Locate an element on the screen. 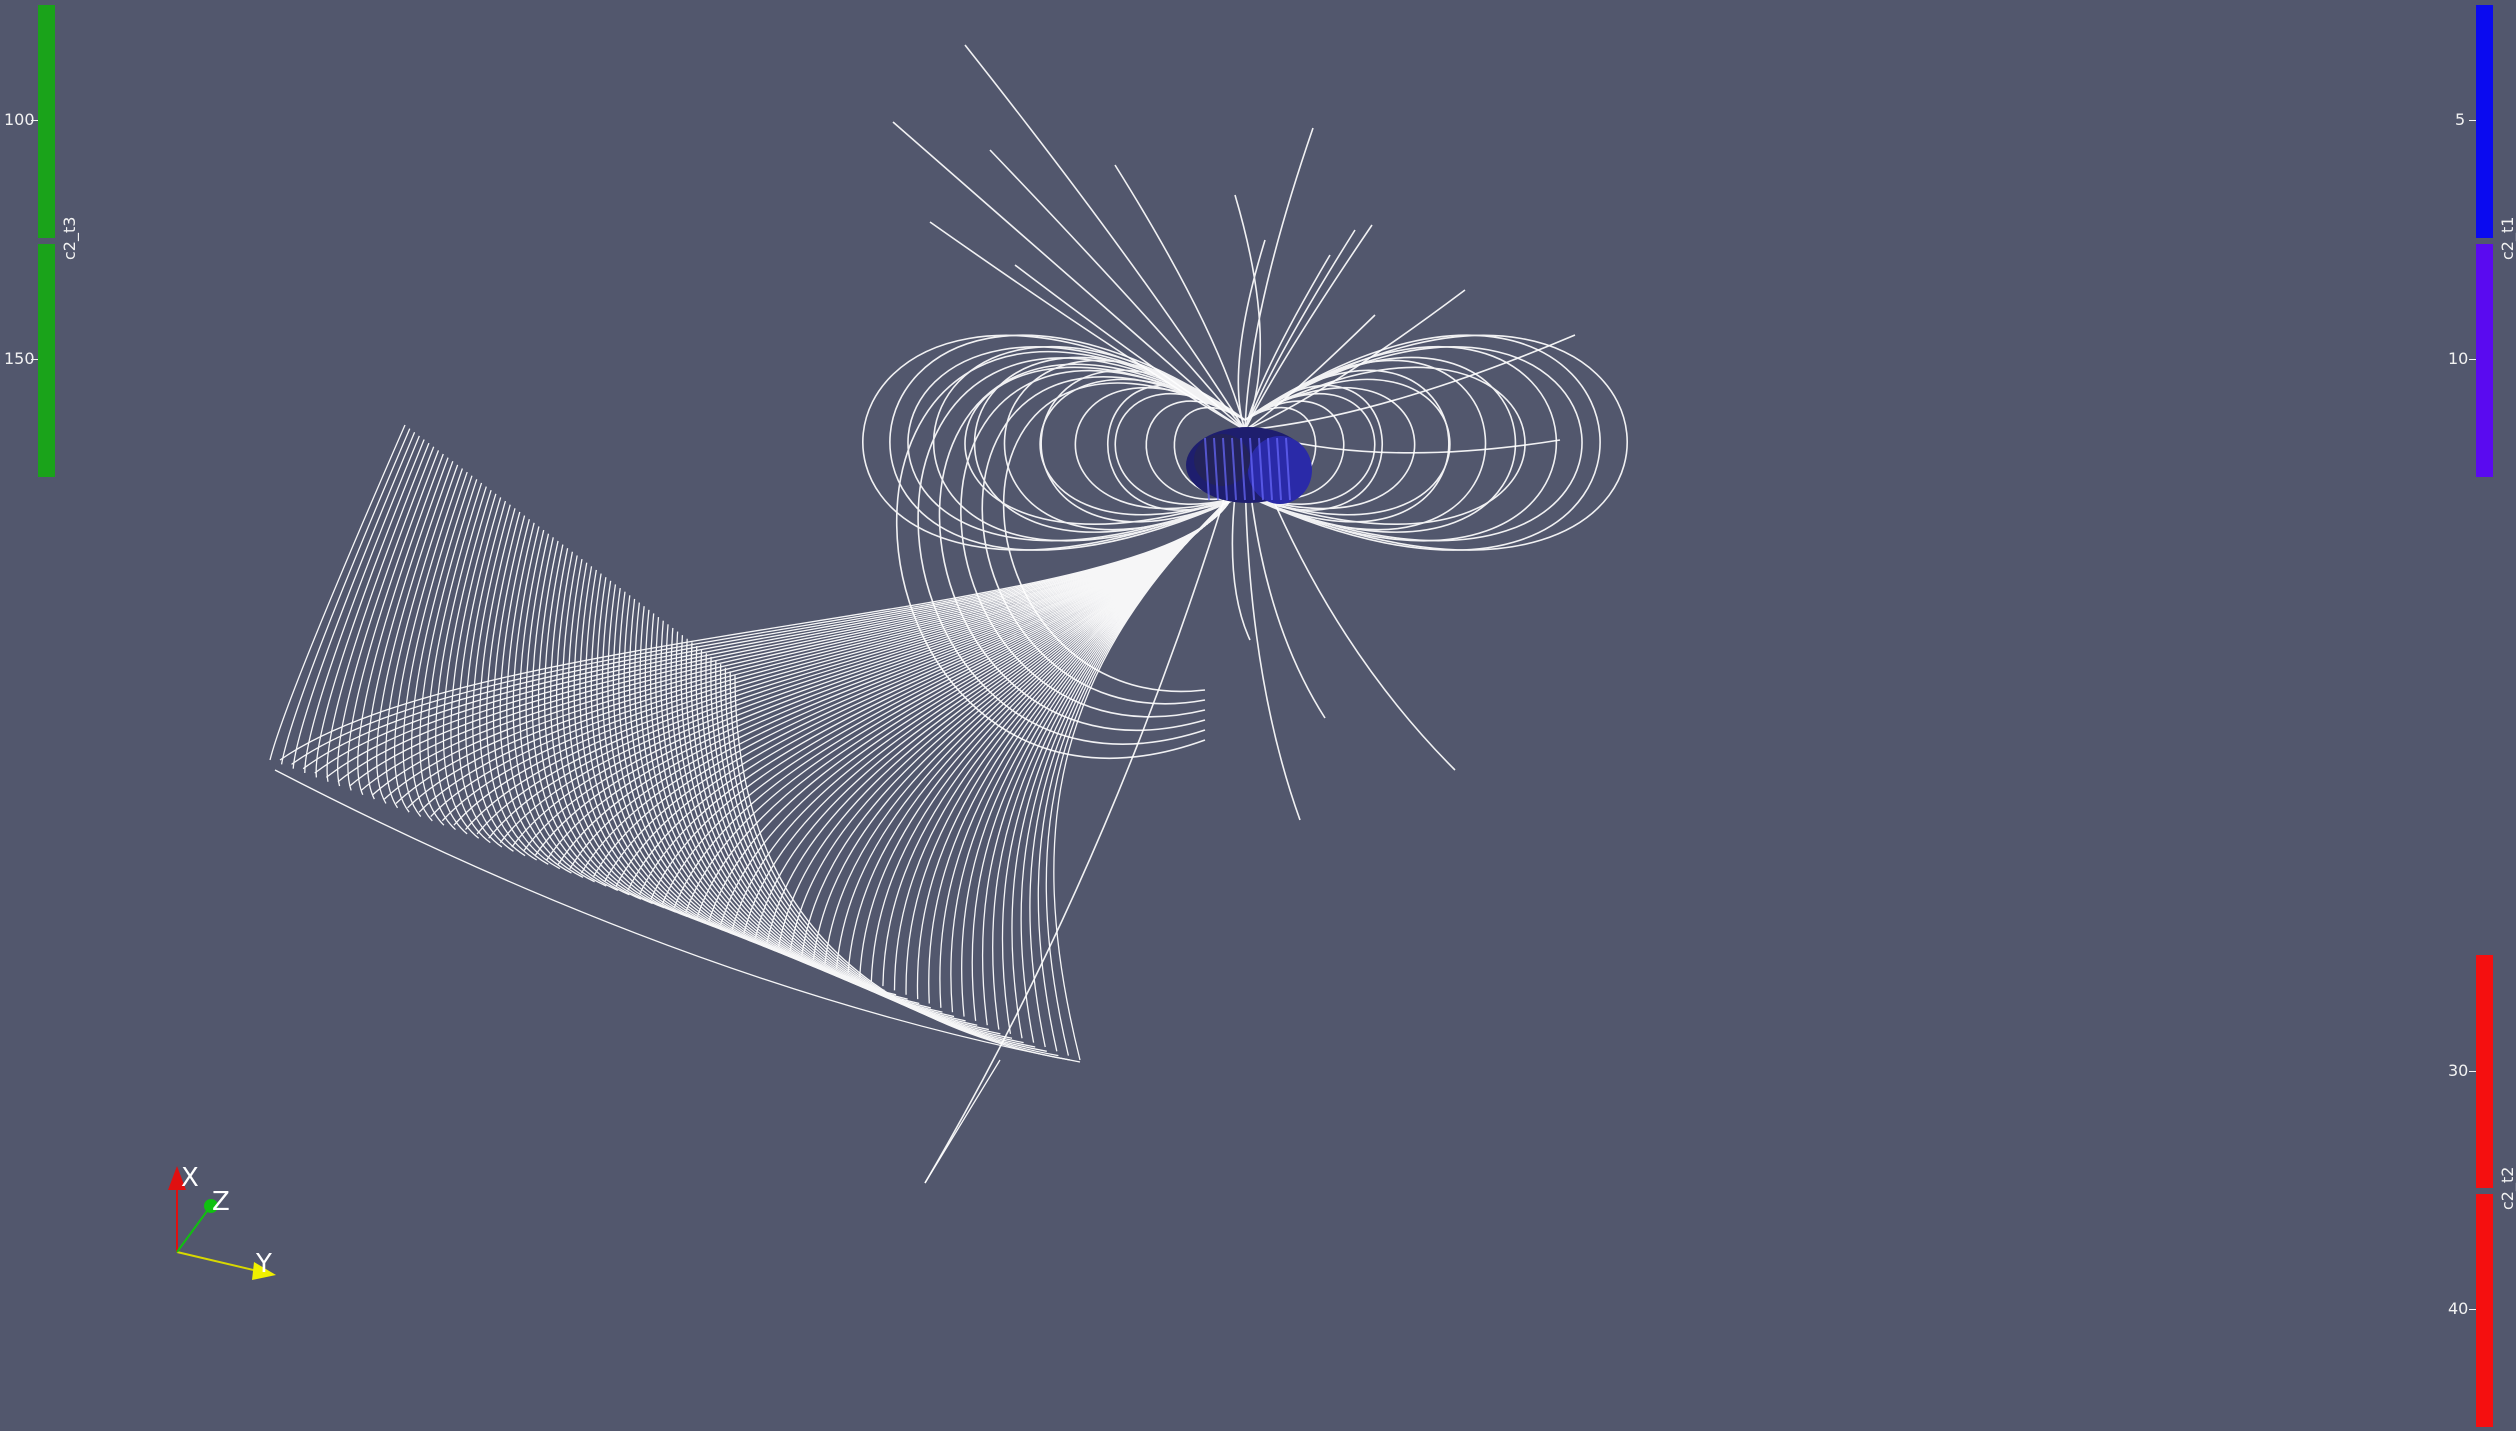  colorbar-c2-t1-tick-0: 5 is located at coordinates (2460, 119).